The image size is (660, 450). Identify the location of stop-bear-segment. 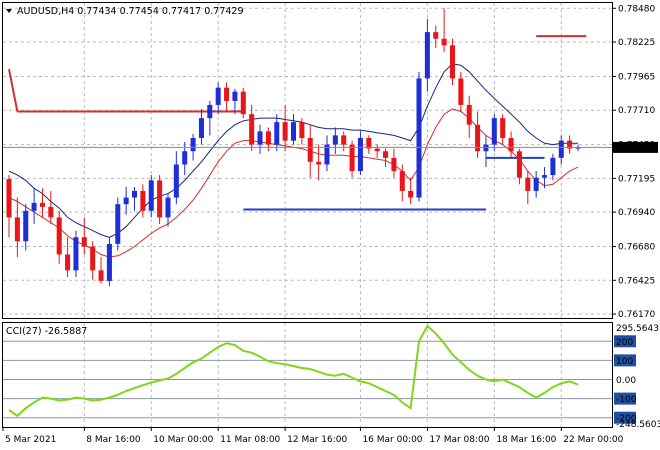
(13, 90).